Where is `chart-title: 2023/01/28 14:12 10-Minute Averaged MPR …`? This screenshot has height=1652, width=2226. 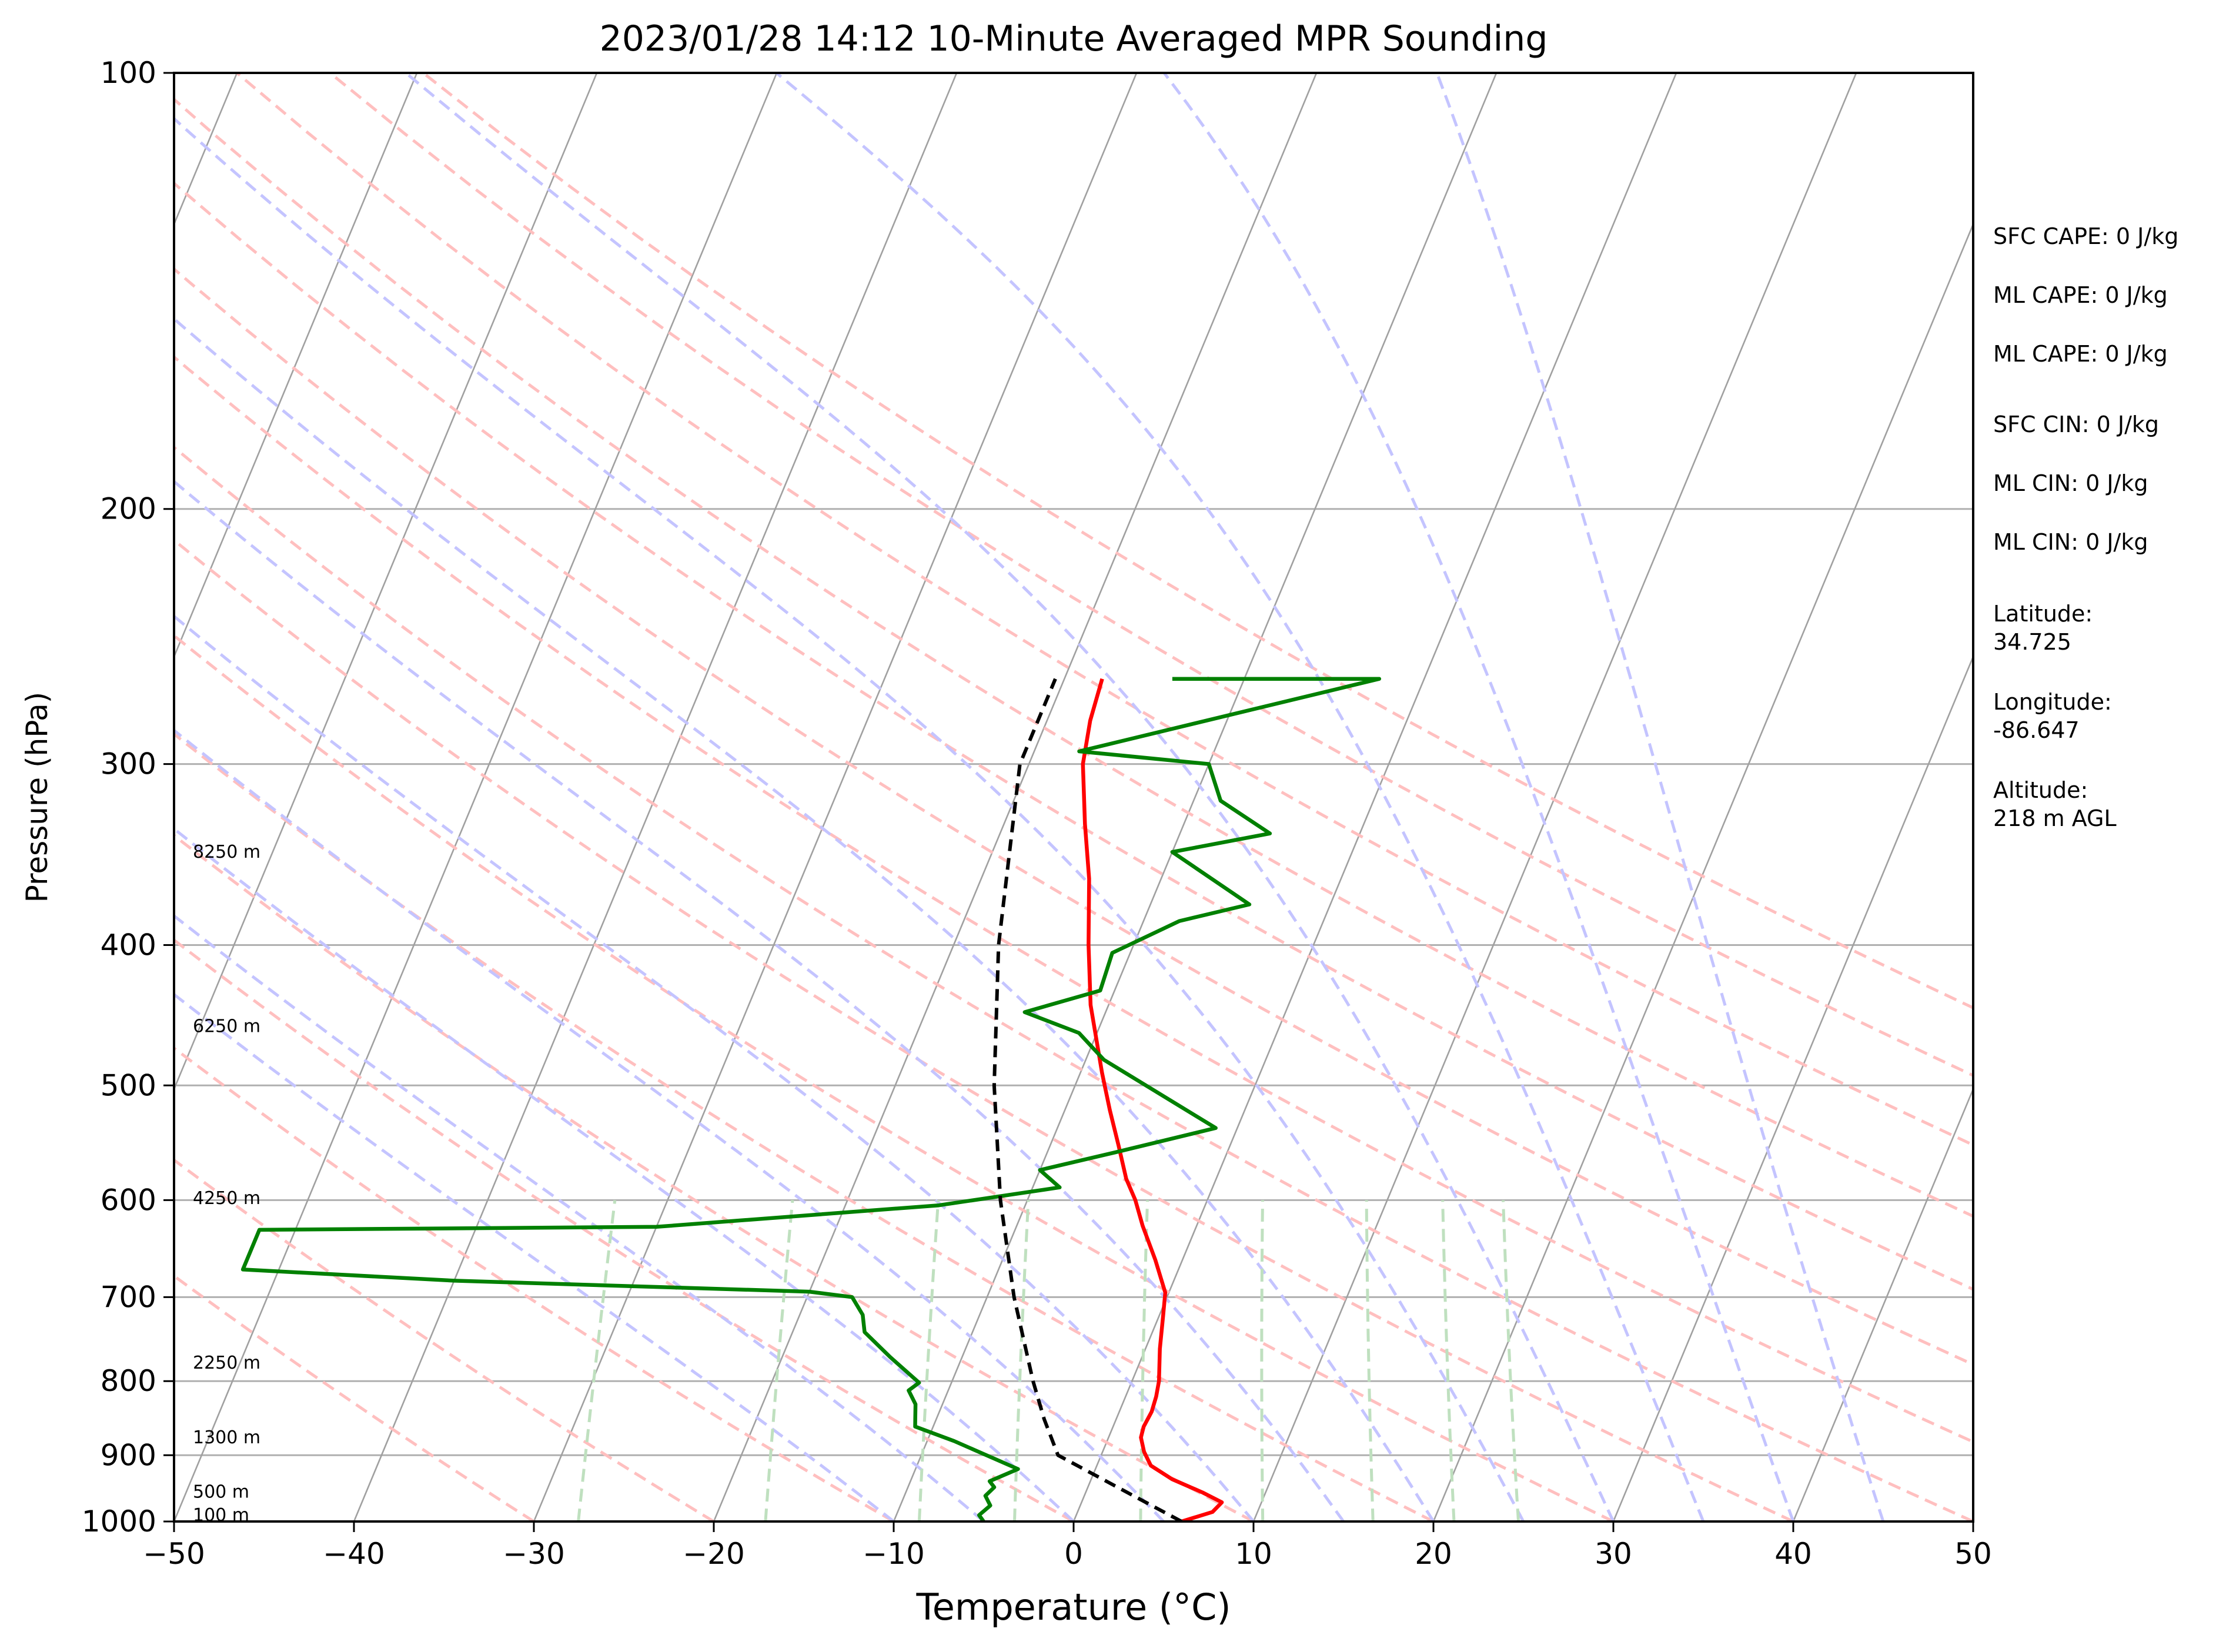
chart-title: 2023/01/28 14:12 10-Minute Averaged MPR … is located at coordinates (1074, 38).